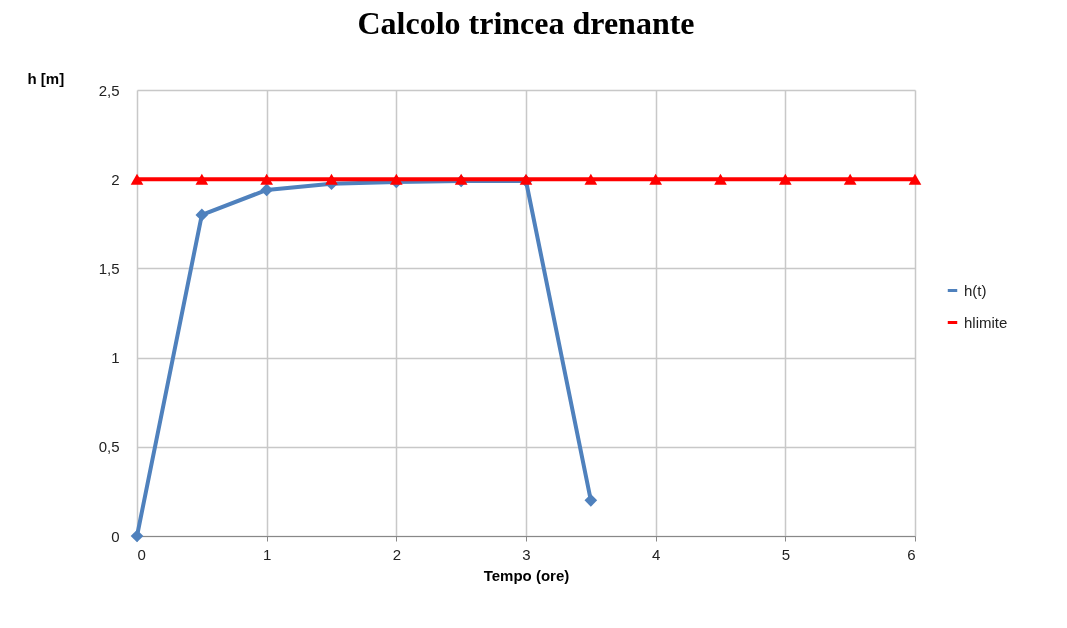 This screenshot has width=1067, height=628. I want to click on x-tick-label: 3, so click(526, 554).